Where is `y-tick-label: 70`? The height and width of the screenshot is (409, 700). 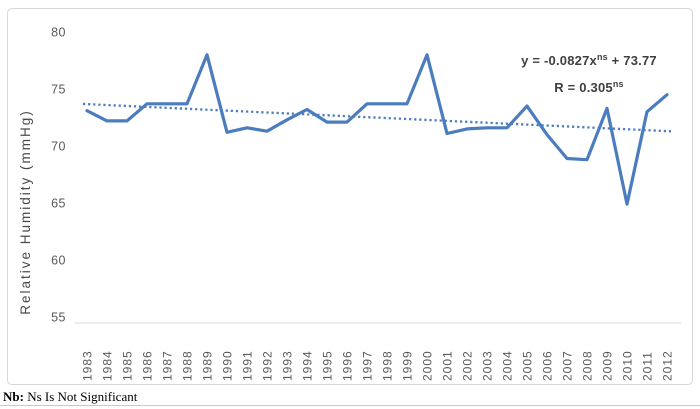
y-tick-label: 70 is located at coordinates (58, 147).